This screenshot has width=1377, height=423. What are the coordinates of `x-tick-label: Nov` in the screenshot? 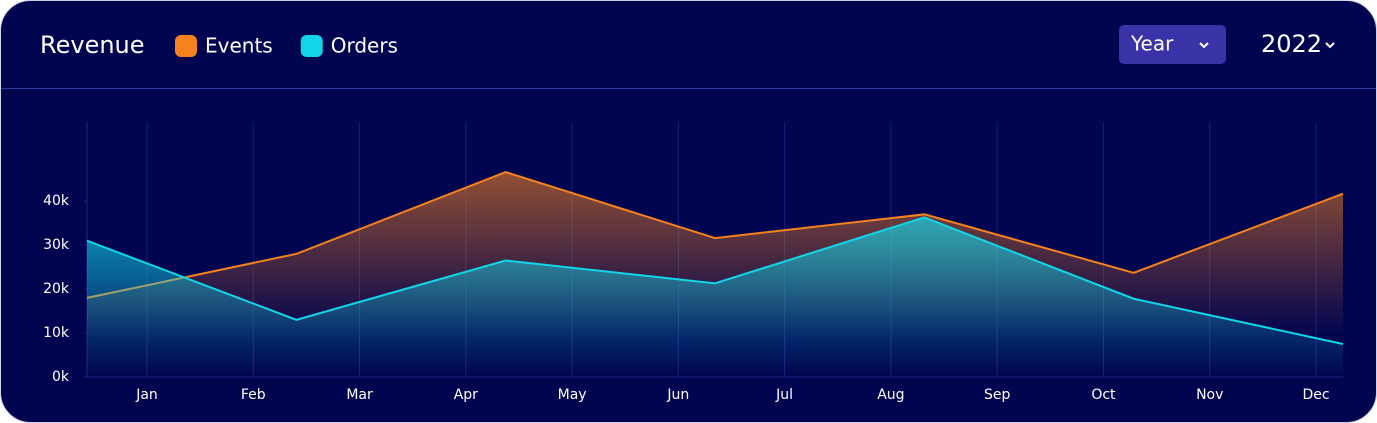 It's located at (1209, 395).